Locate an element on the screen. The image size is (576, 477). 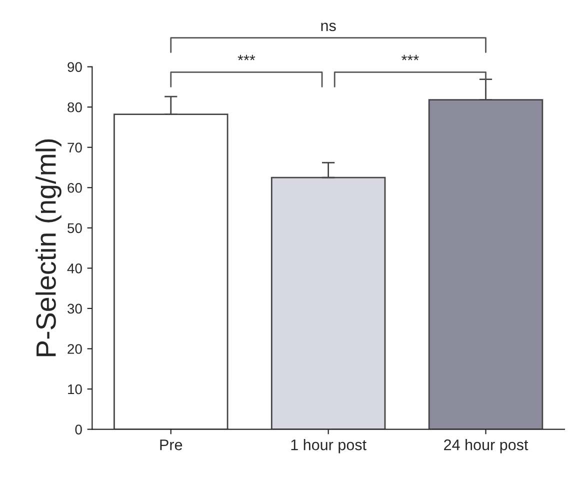
y-tick-label: 90 is located at coordinates (75, 67).